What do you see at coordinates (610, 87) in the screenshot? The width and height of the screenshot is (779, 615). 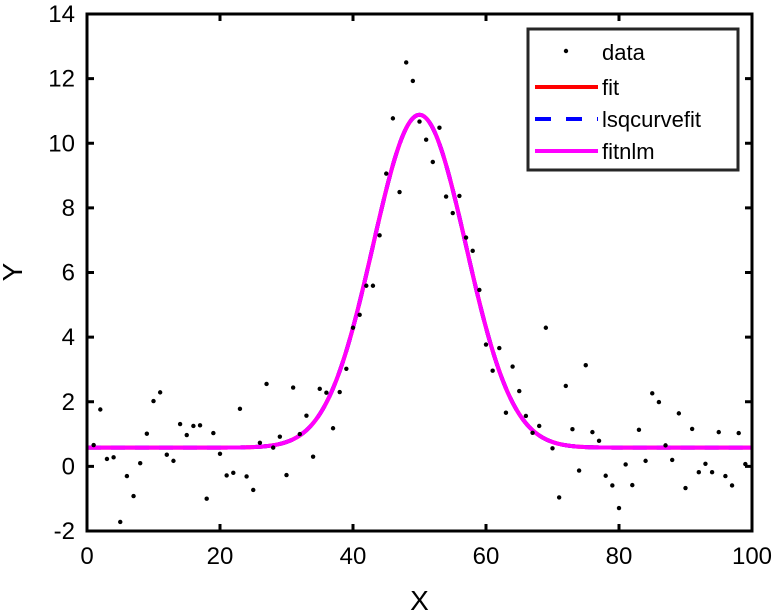 I see `legend-label: fit` at bounding box center [610, 87].